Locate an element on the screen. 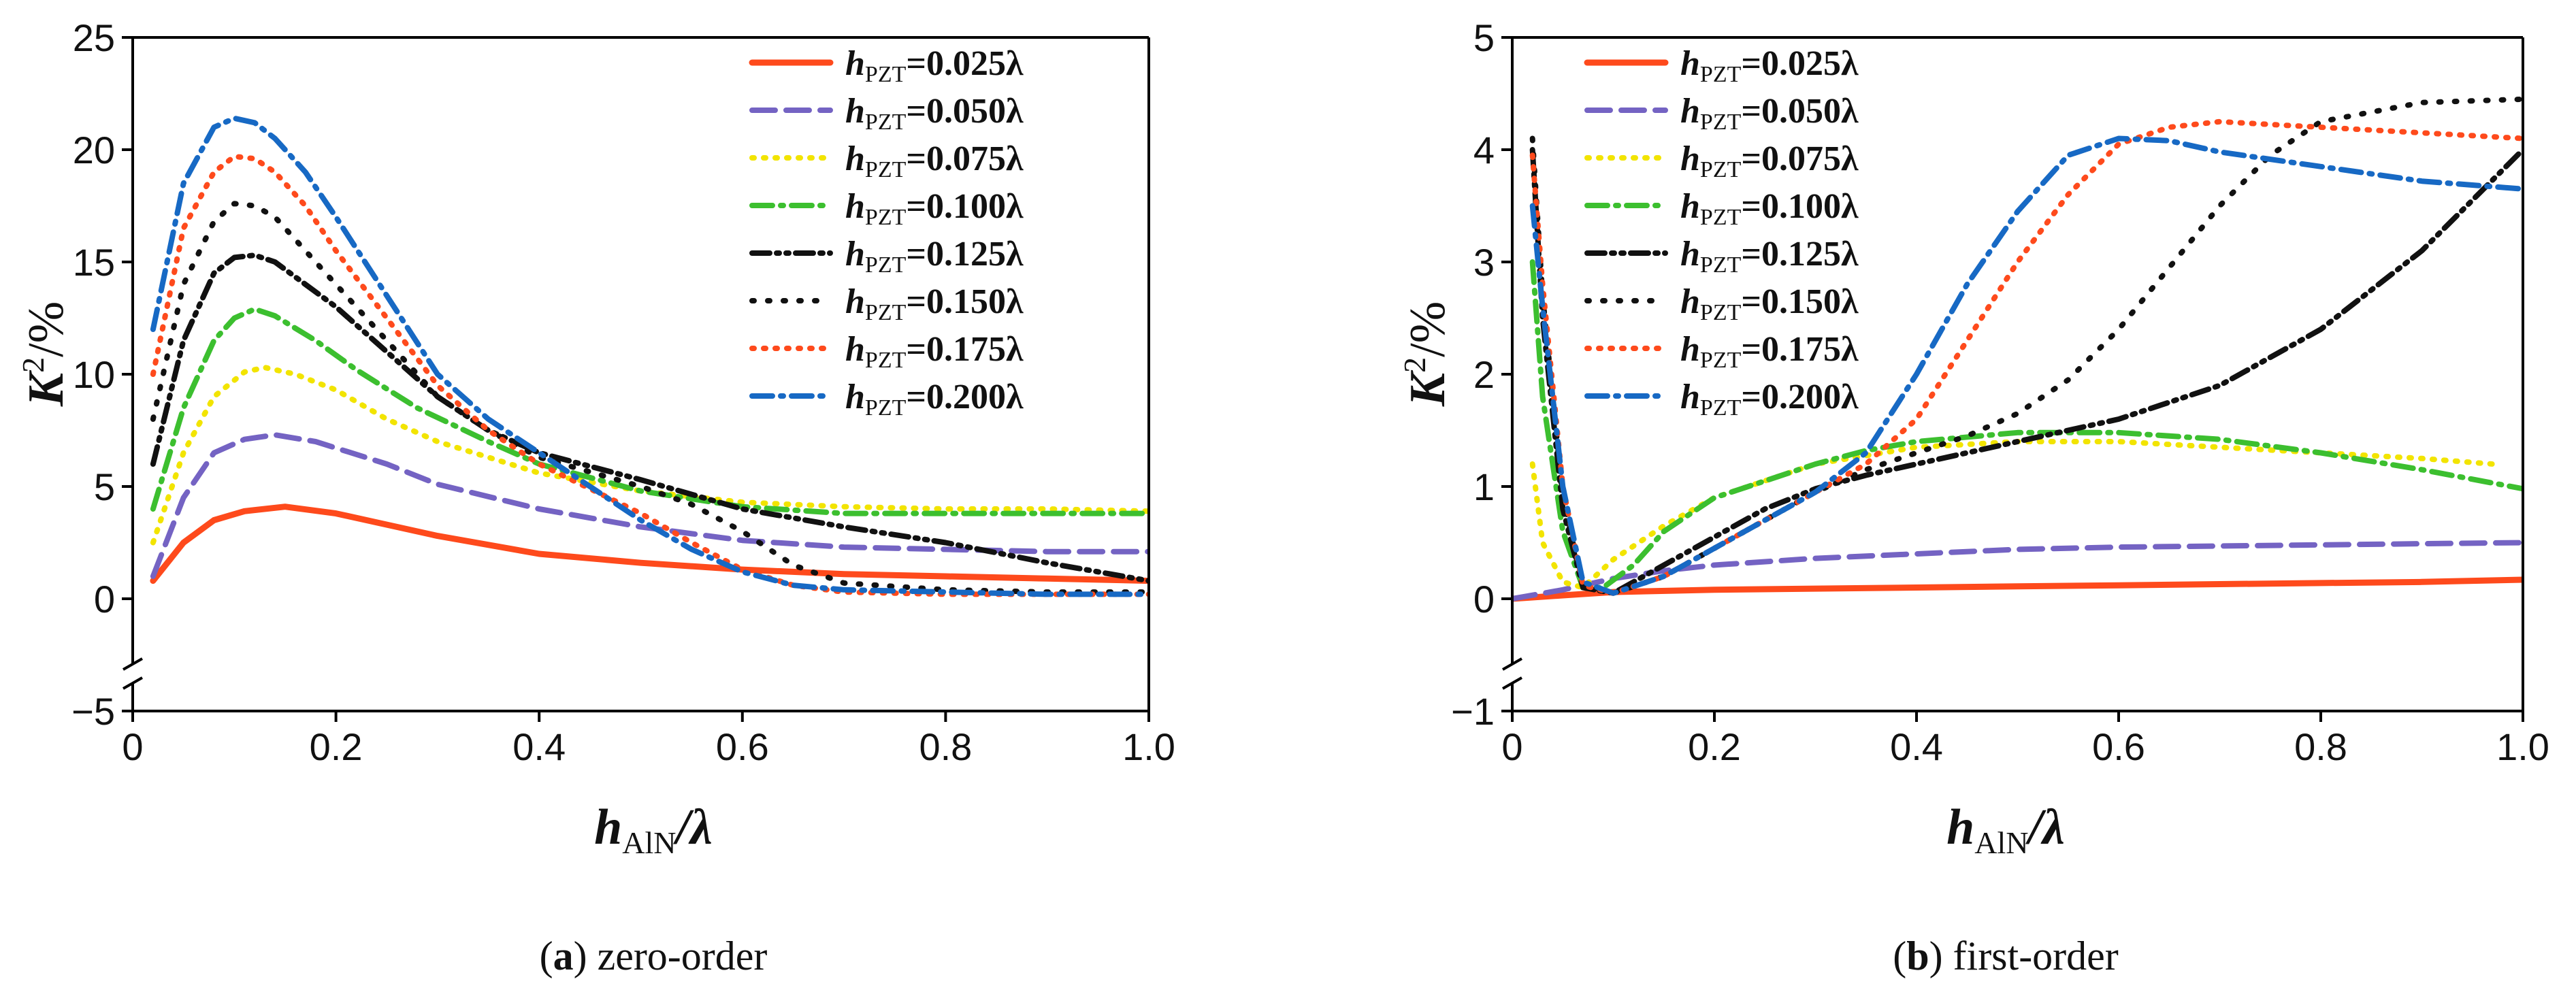 The width and height of the screenshot is (2576, 990). y-axis-label-sup: 2 is located at coordinates (1414, 365).